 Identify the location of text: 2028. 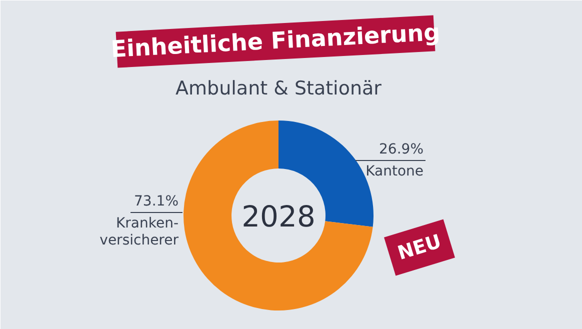
(279, 217).